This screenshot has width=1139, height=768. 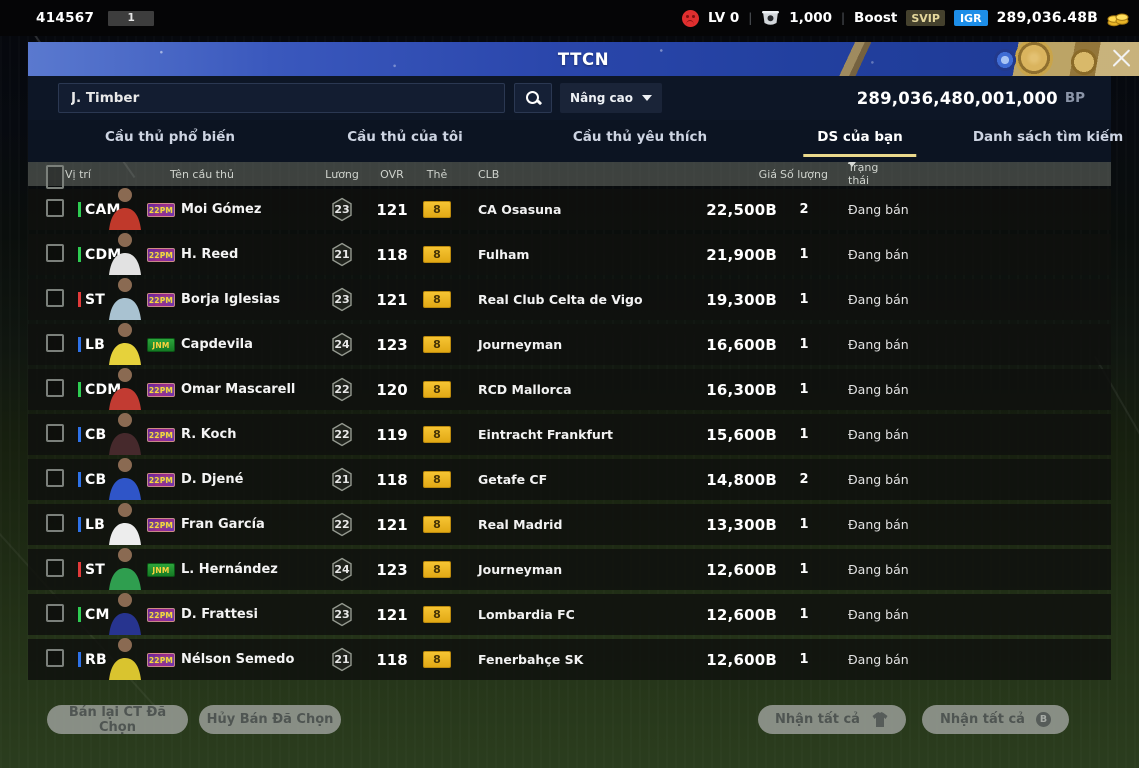 I want to click on player-search-input, so click(x=281, y=98).